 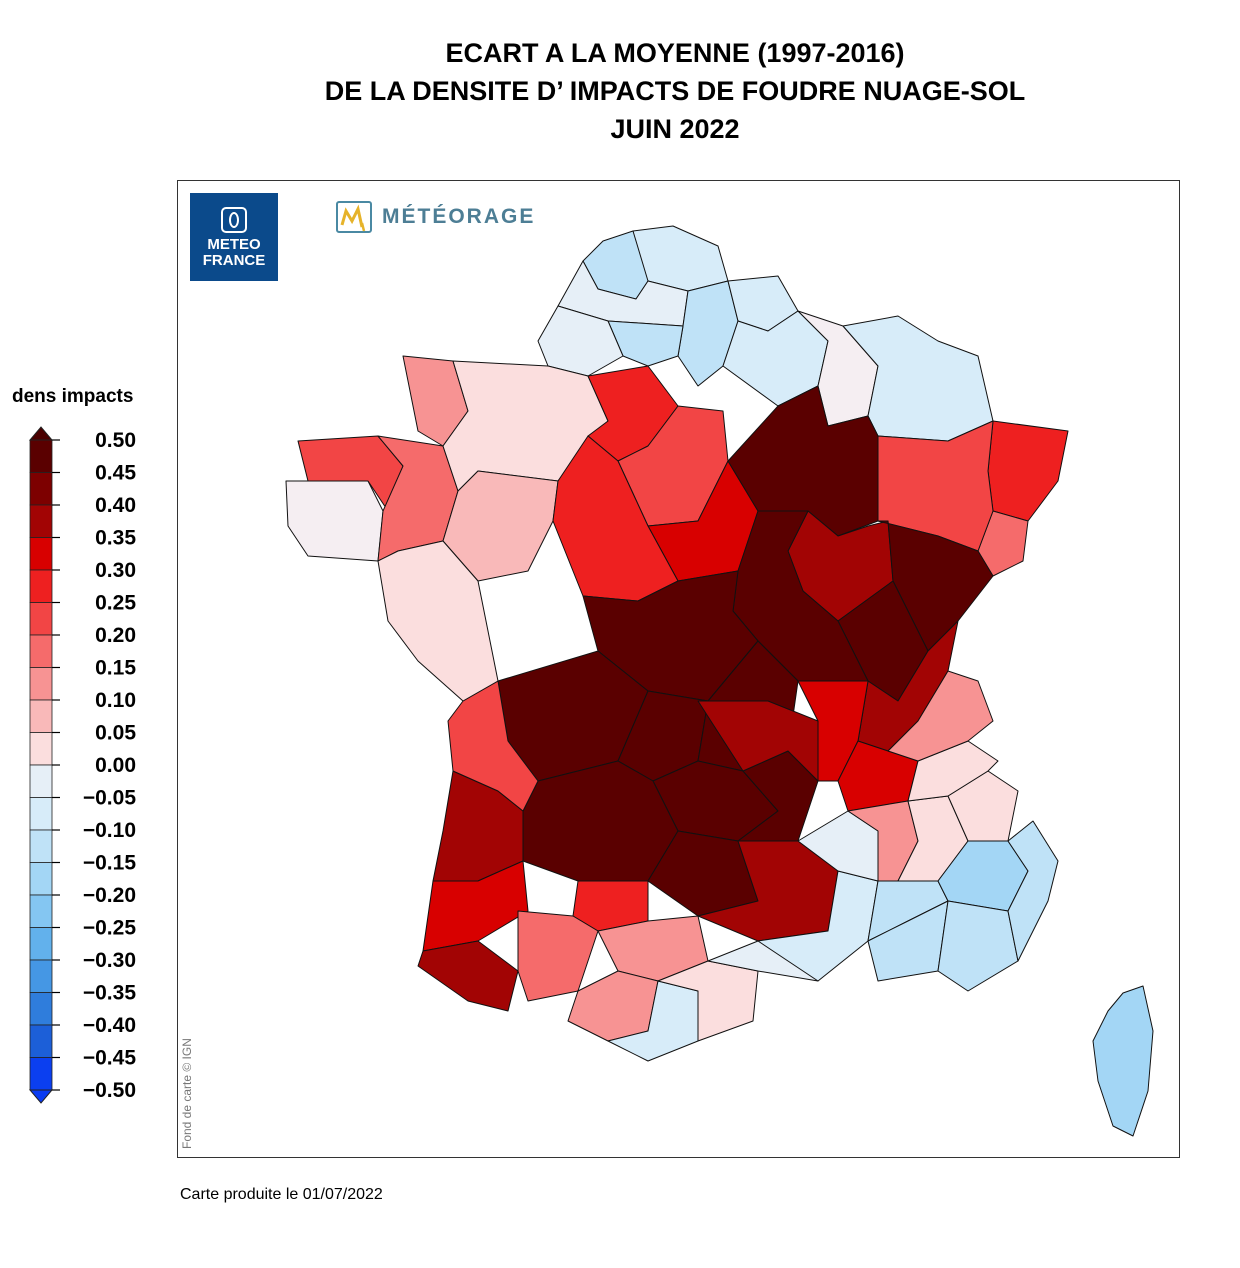 I want to click on colorbar-tick-label: 0.30, so click(x=115, y=570).